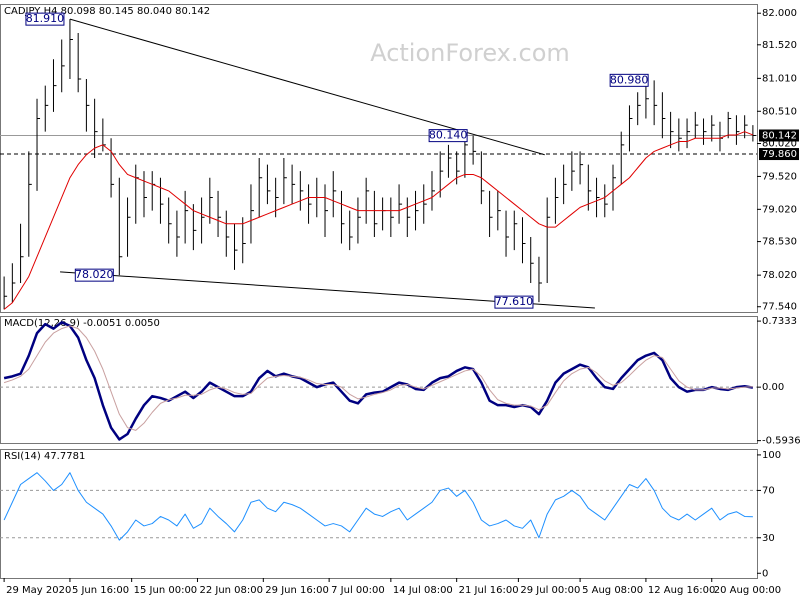 The width and height of the screenshot is (800, 600). I want to click on annotation-label: 77.610, so click(514, 301).